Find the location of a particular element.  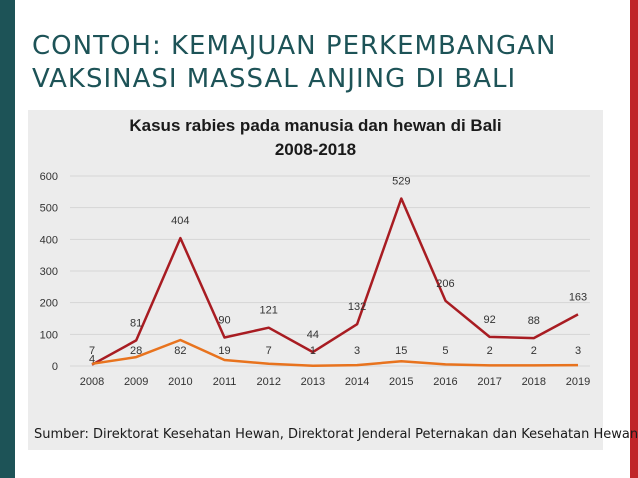

data-label: 88 is located at coordinates (534, 321).